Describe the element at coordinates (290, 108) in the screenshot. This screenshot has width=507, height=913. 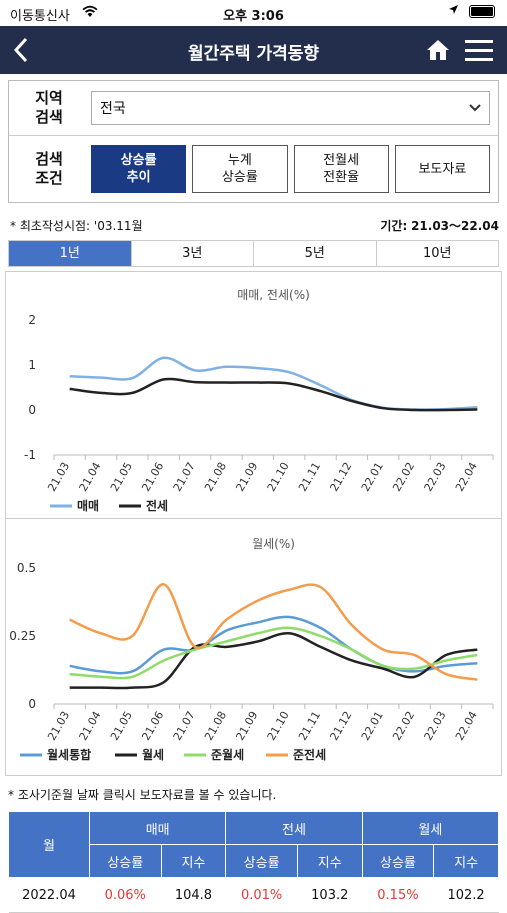
I see `region-select: 전국` at that location.